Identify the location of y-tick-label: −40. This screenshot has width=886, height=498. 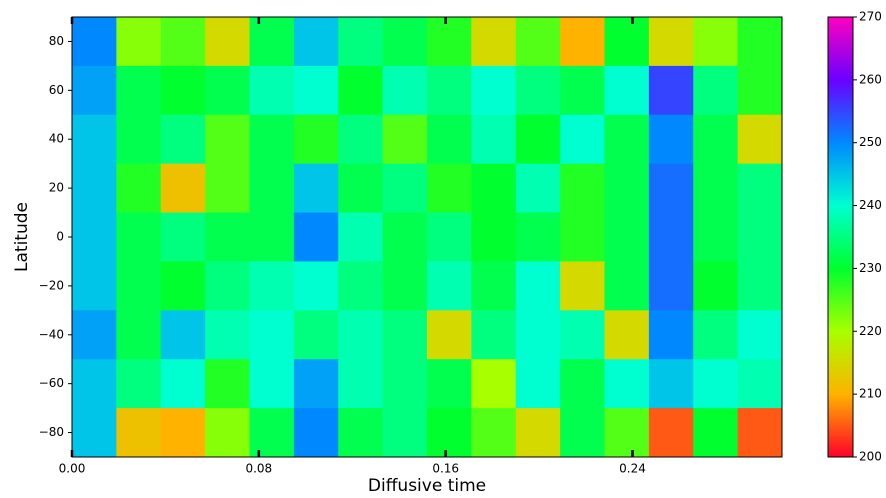
(51, 334).